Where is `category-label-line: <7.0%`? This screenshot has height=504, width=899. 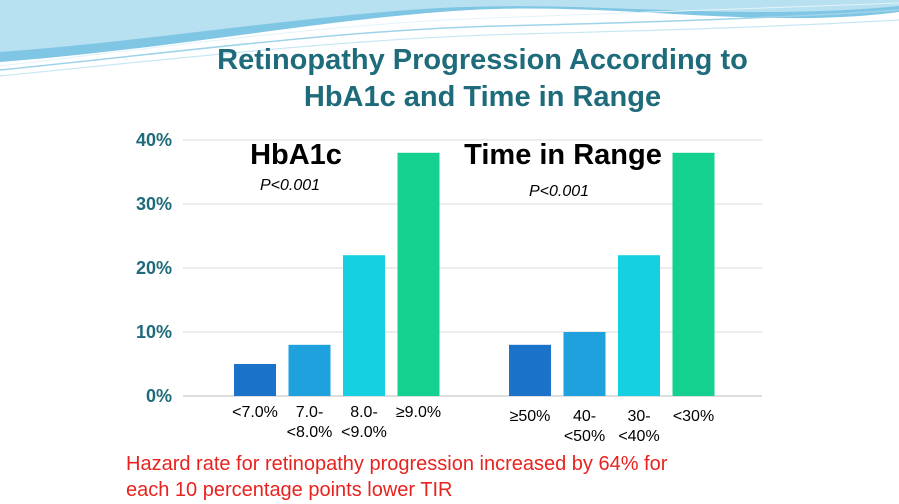
category-label-line: <7.0% is located at coordinates (255, 412).